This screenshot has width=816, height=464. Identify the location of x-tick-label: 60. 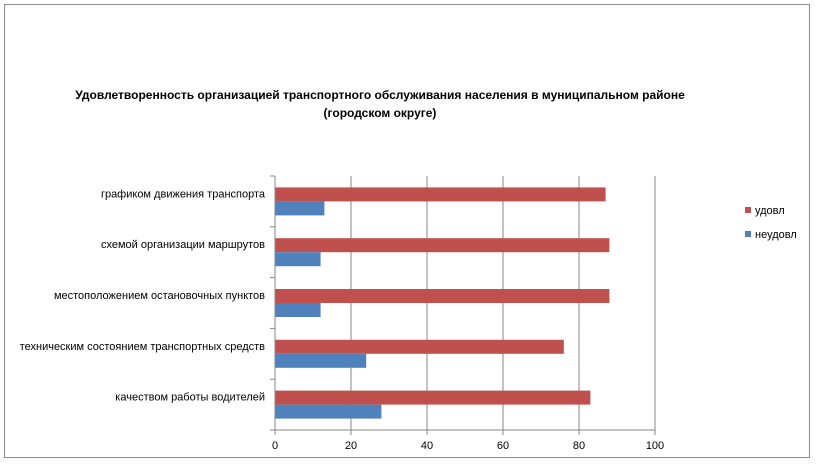
(503, 446).